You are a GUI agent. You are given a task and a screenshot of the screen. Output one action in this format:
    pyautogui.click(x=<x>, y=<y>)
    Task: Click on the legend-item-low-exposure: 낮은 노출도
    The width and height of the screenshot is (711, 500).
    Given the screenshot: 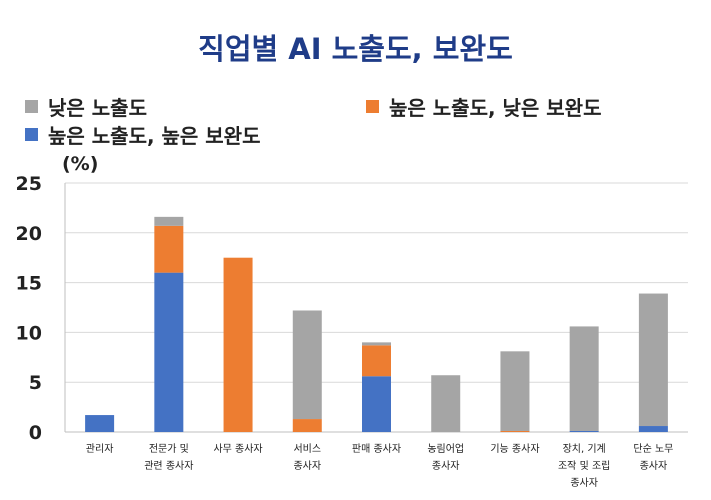 What is the action you would take?
    pyautogui.click(x=86, y=106)
    